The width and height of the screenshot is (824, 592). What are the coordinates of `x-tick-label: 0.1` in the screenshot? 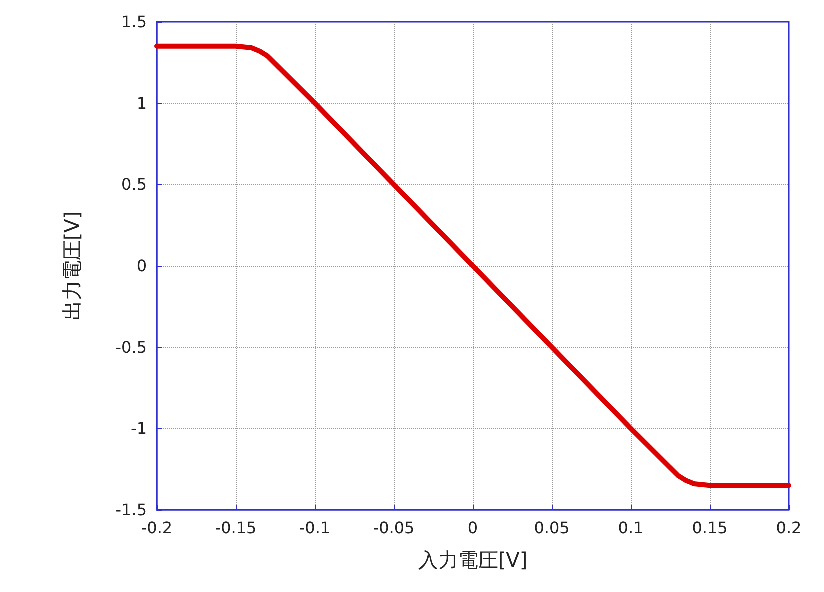 It's located at (631, 528).